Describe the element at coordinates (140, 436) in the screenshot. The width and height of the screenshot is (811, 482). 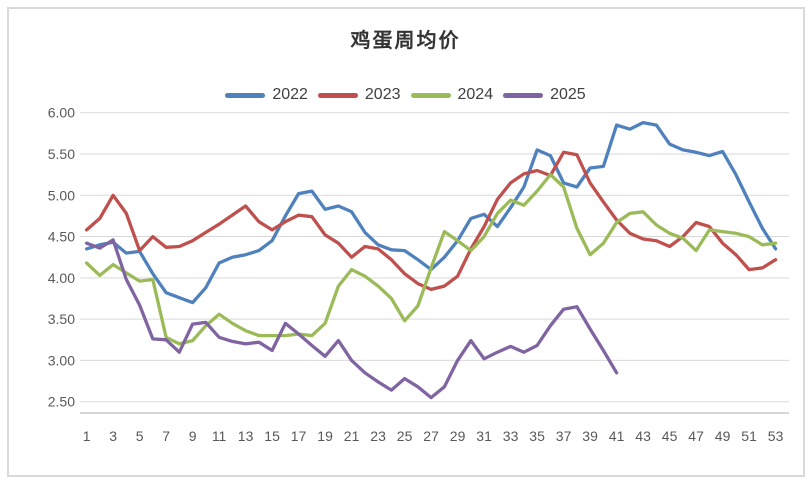
I see `x-axis-tick-label: 5` at that location.